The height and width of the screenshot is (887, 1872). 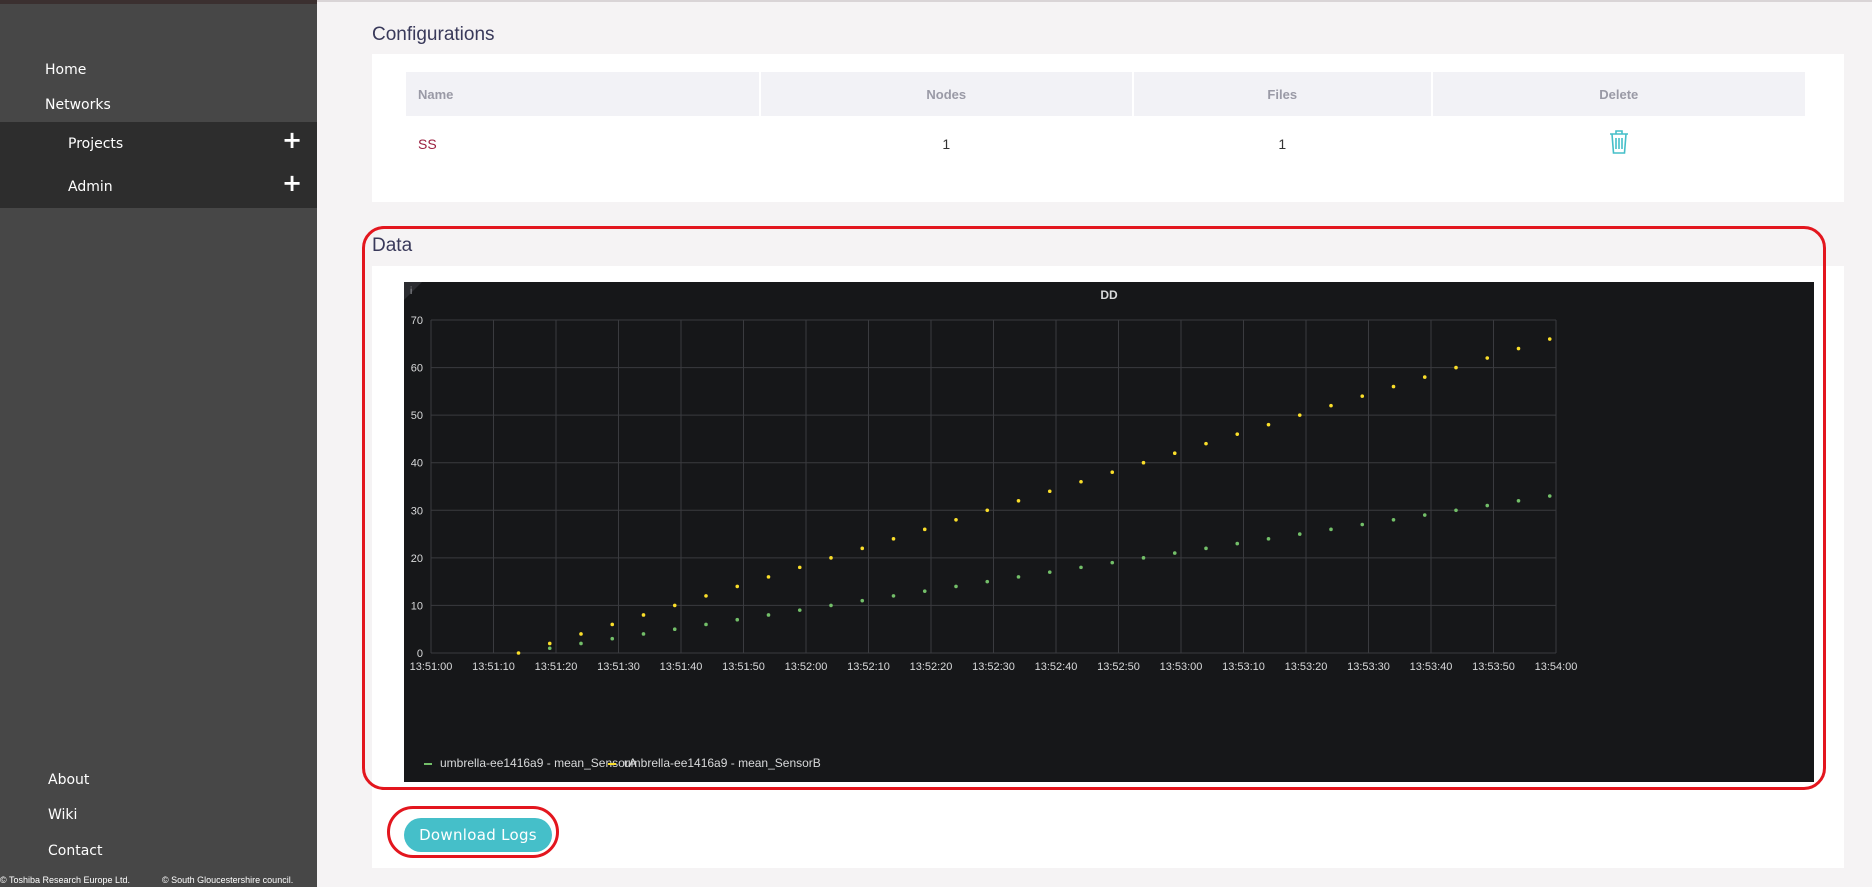 What do you see at coordinates (392, 245) in the screenshot?
I see `data-section-title: Data` at bounding box center [392, 245].